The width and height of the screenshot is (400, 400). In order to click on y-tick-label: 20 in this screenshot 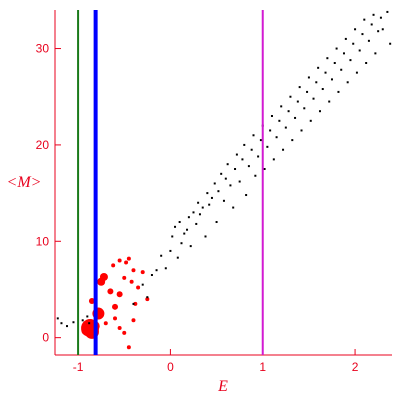, I will do `click(43, 145)`.